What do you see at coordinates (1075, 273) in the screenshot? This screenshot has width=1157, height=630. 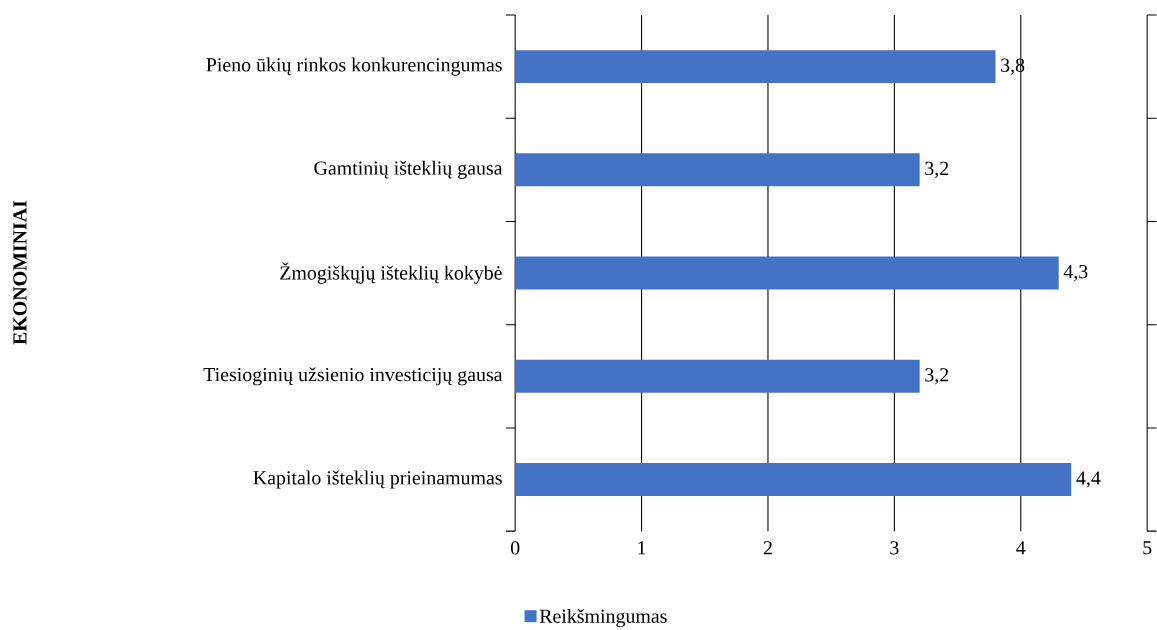 I see `data-label: 4,3` at bounding box center [1075, 273].